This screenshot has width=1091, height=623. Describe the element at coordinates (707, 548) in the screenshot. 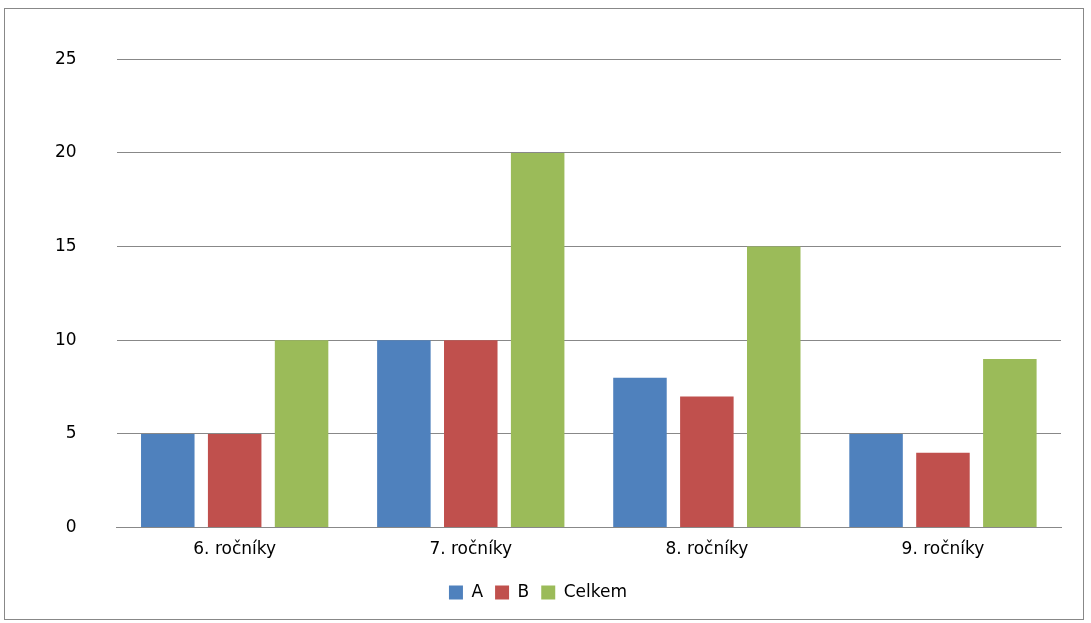

I see `x-tick-label: 8. ročníky` at that location.